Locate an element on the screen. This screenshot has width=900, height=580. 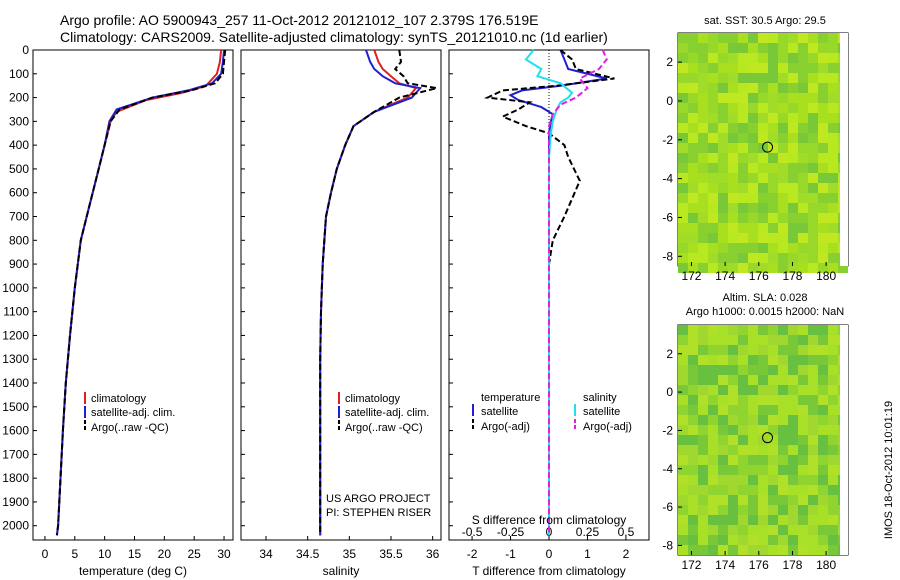
project-label: US ARGO PROJECT is located at coordinates (378, 499).